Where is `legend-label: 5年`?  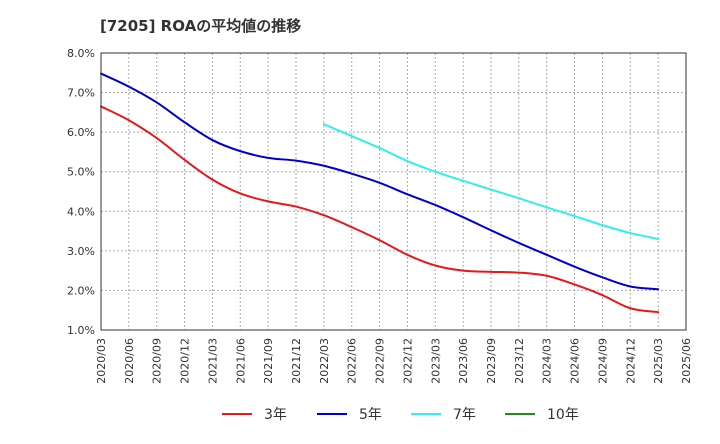
legend-label: 5年 is located at coordinates (370, 415).